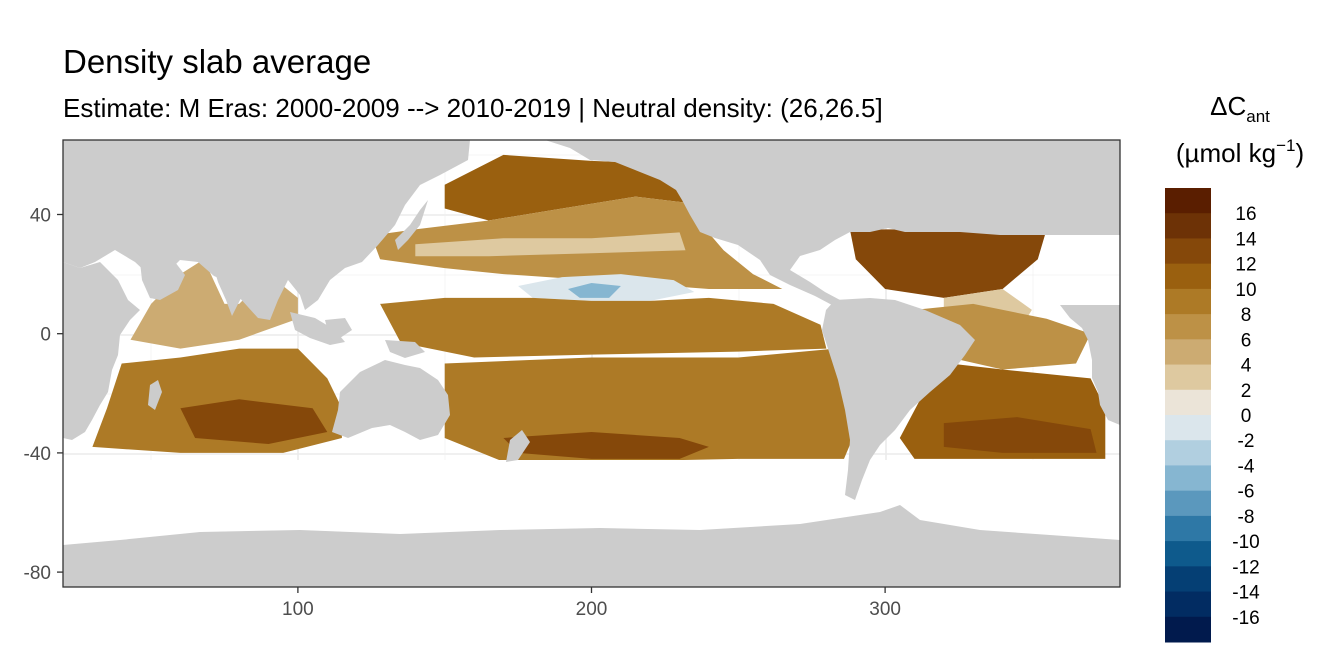 This screenshot has height=672, width=1344. Describe the element at coordinates (45, 335) in the screenshot. I see `y-tick-label-0: 0` at that location.